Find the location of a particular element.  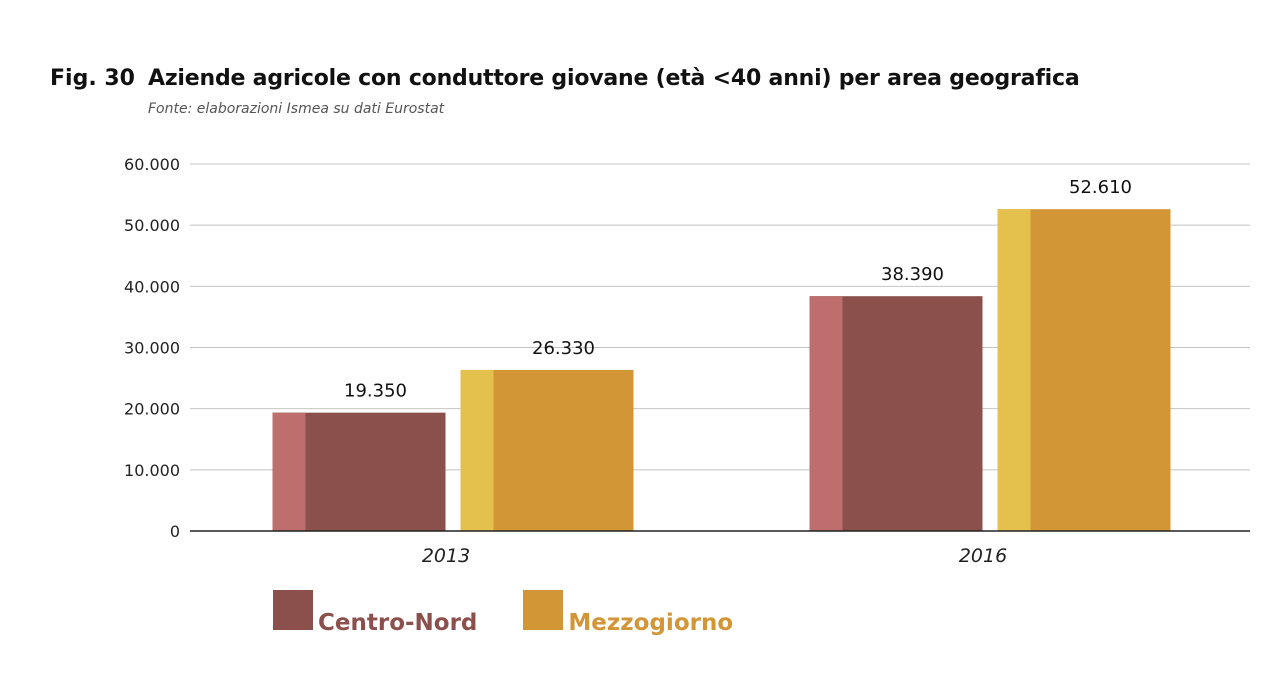

data-label: 38.390 is located at coordinates (912, 274).